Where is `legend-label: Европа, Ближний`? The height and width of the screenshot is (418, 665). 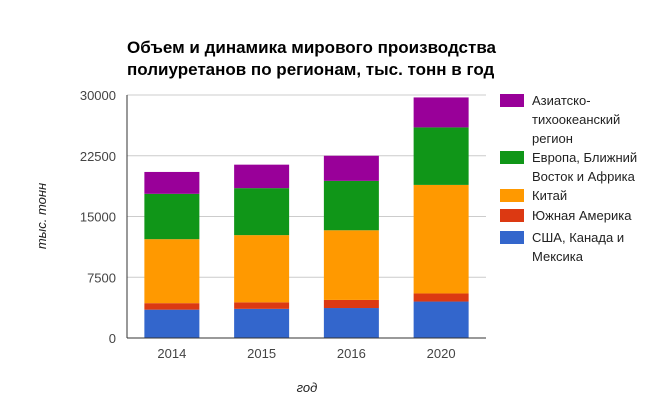 legend-label: Европа, Ближний is located at coordinates (584, 157).